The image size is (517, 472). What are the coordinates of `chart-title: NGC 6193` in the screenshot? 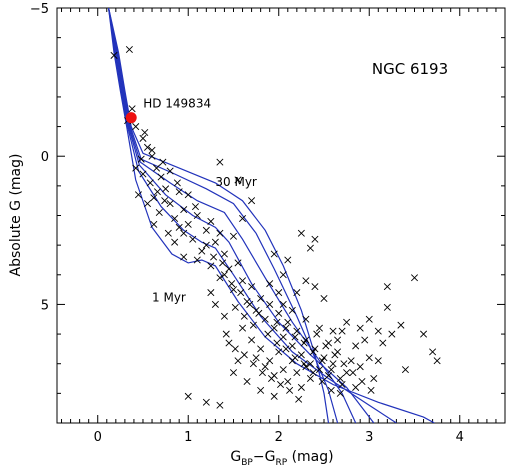 It's located at (410, 69).